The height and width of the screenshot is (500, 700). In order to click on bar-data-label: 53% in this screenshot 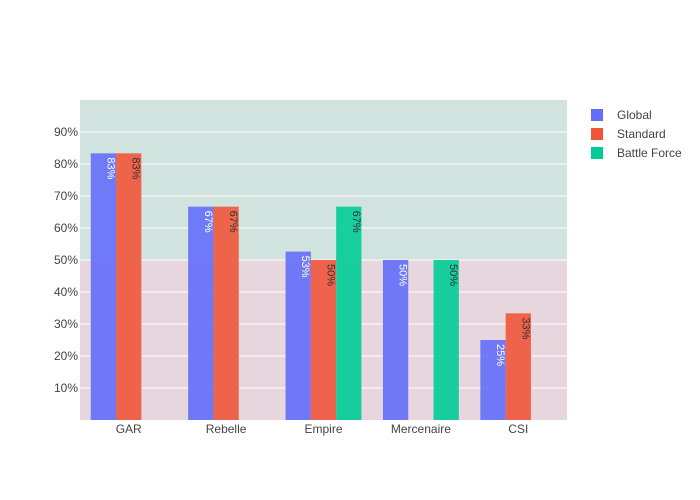, I will do `click(305, 267)`.